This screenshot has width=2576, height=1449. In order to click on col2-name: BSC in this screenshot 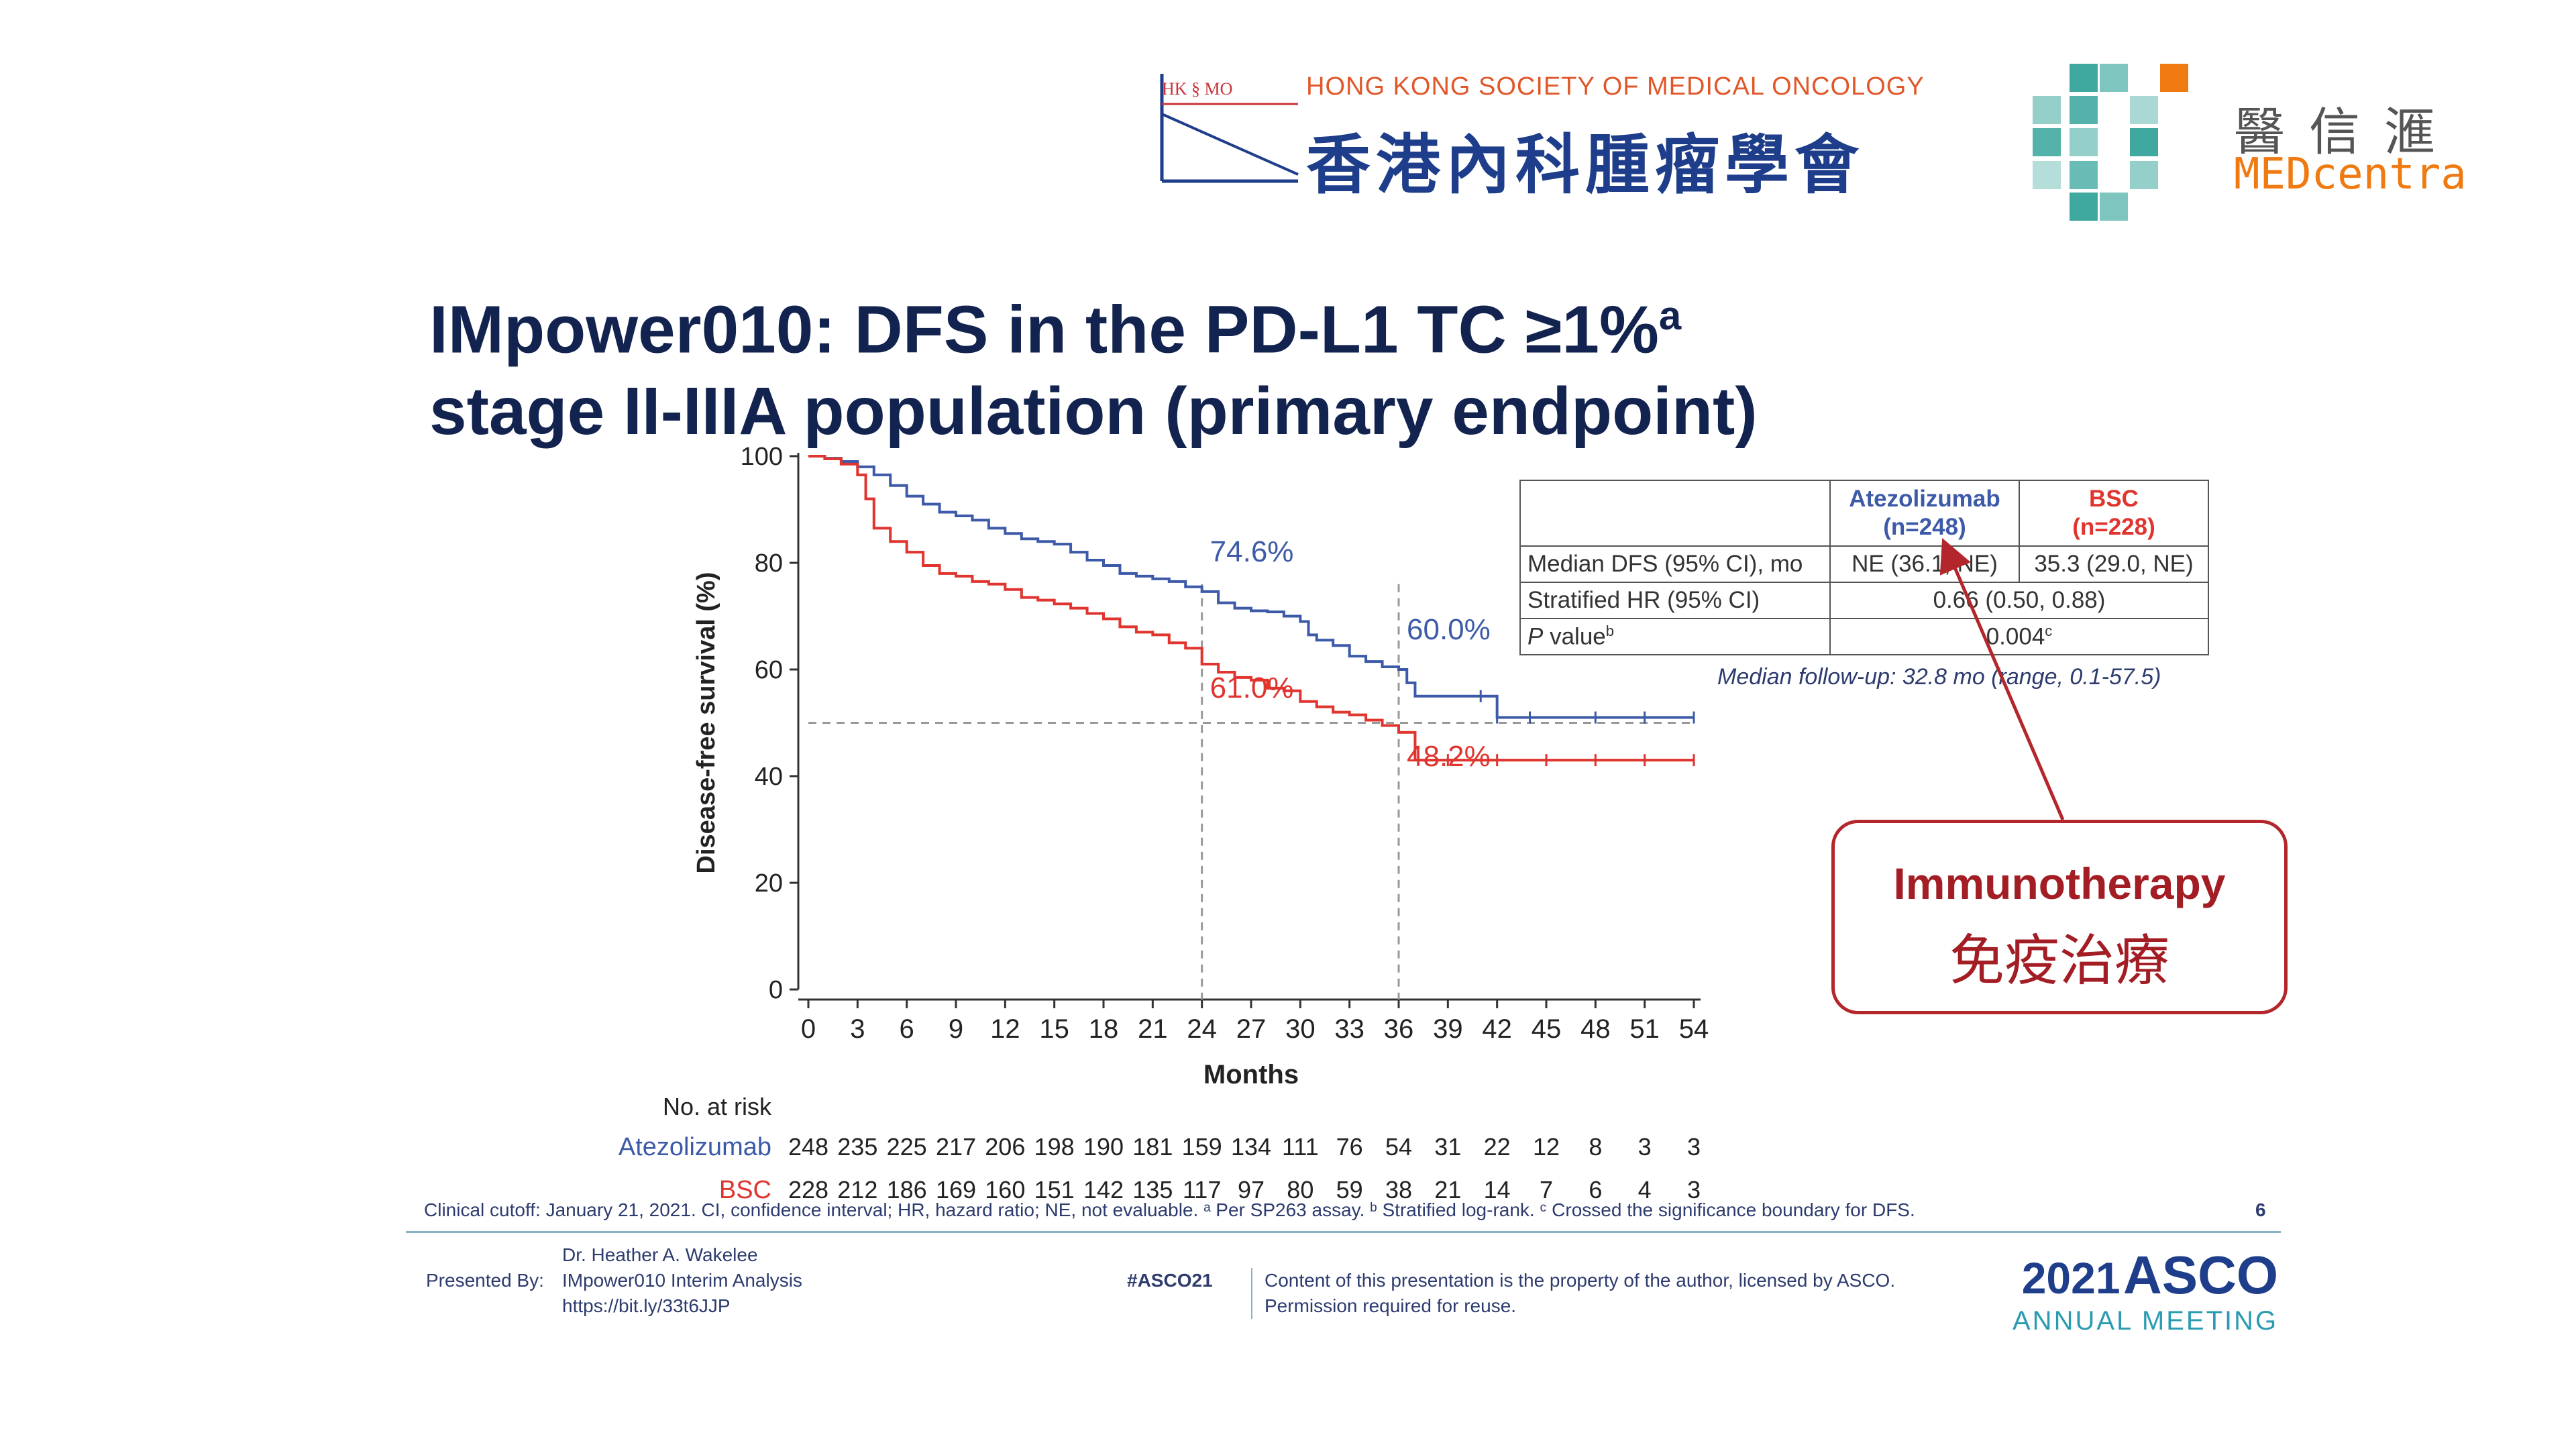, I will do `click(2114, 499)`.